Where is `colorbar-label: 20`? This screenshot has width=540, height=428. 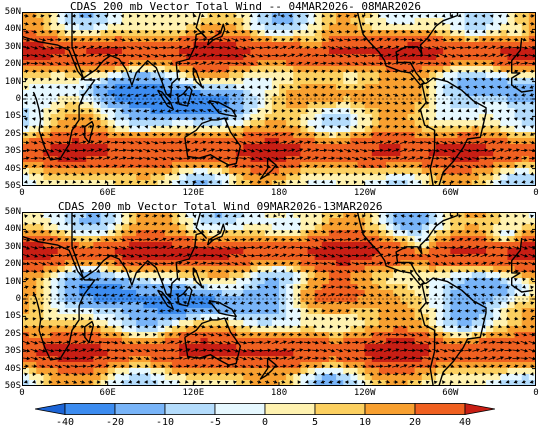 colorbar-label: 20 is located at coordinates (415, 422).